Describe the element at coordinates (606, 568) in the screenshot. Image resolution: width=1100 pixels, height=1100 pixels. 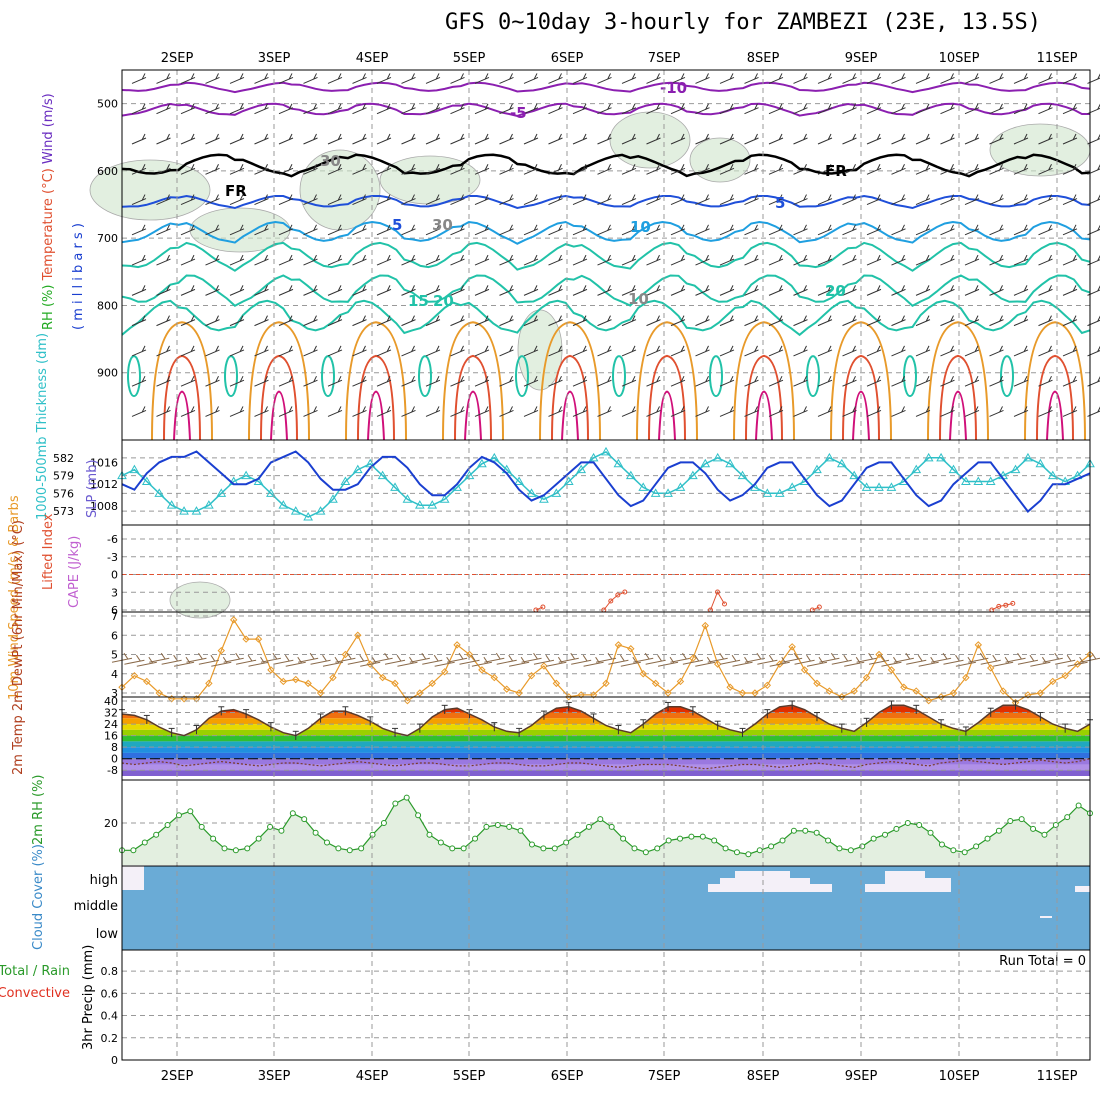
I see `panel-frame` at that location.